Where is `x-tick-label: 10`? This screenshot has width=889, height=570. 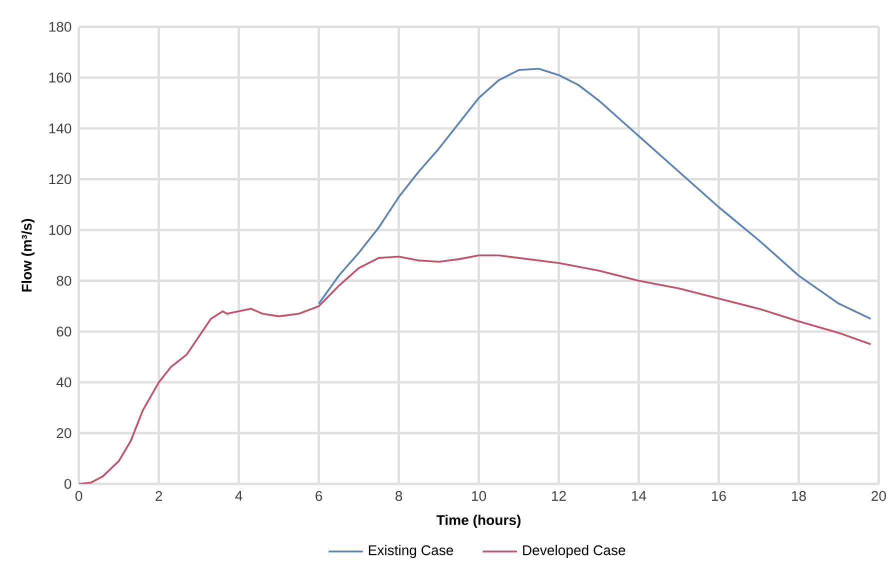
x-tick-label: 10 is located at coordinates (479, 496).